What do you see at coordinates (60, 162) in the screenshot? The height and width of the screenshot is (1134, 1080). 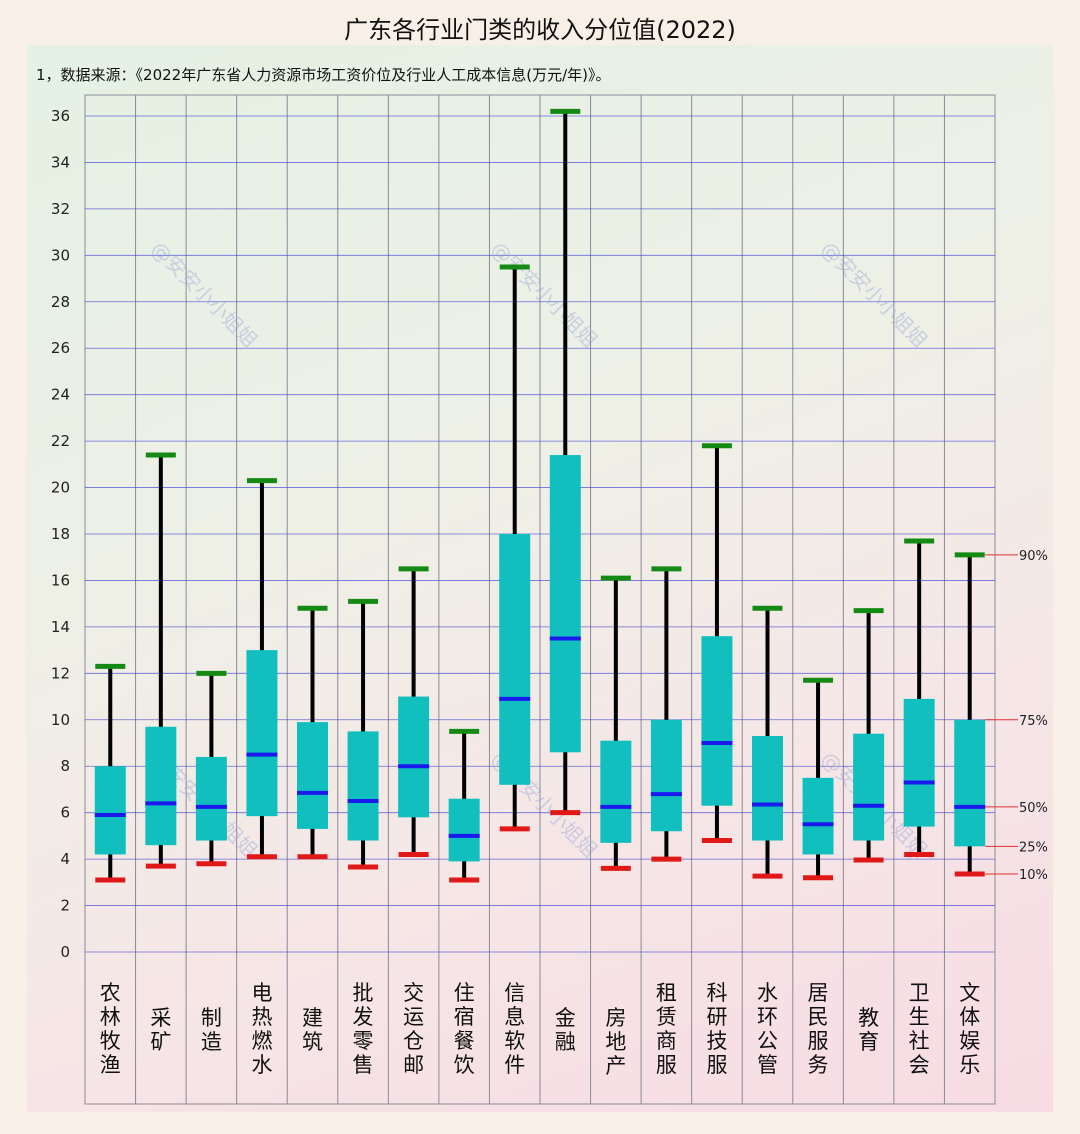 I see `y-tick-label: 34` at bounding box center [60, 162].